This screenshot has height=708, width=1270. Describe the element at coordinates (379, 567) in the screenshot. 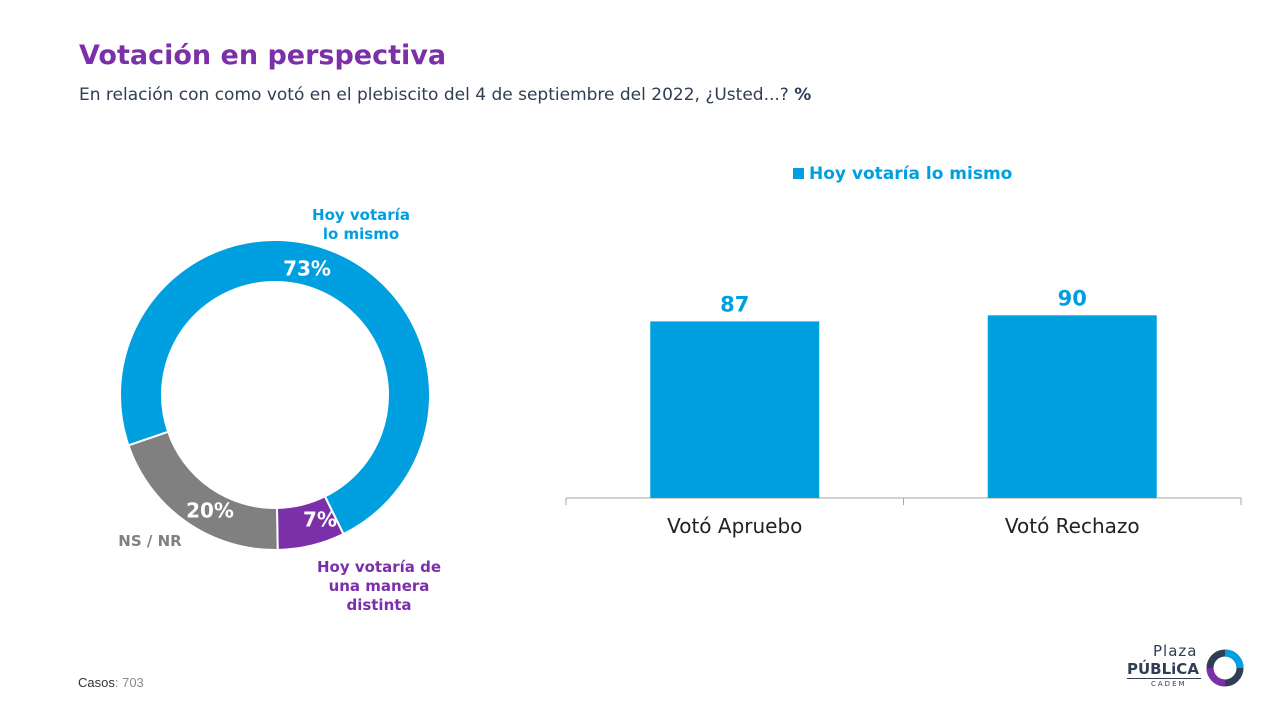

I see `donut-category-label-line: Hoy votaría de` at that location.